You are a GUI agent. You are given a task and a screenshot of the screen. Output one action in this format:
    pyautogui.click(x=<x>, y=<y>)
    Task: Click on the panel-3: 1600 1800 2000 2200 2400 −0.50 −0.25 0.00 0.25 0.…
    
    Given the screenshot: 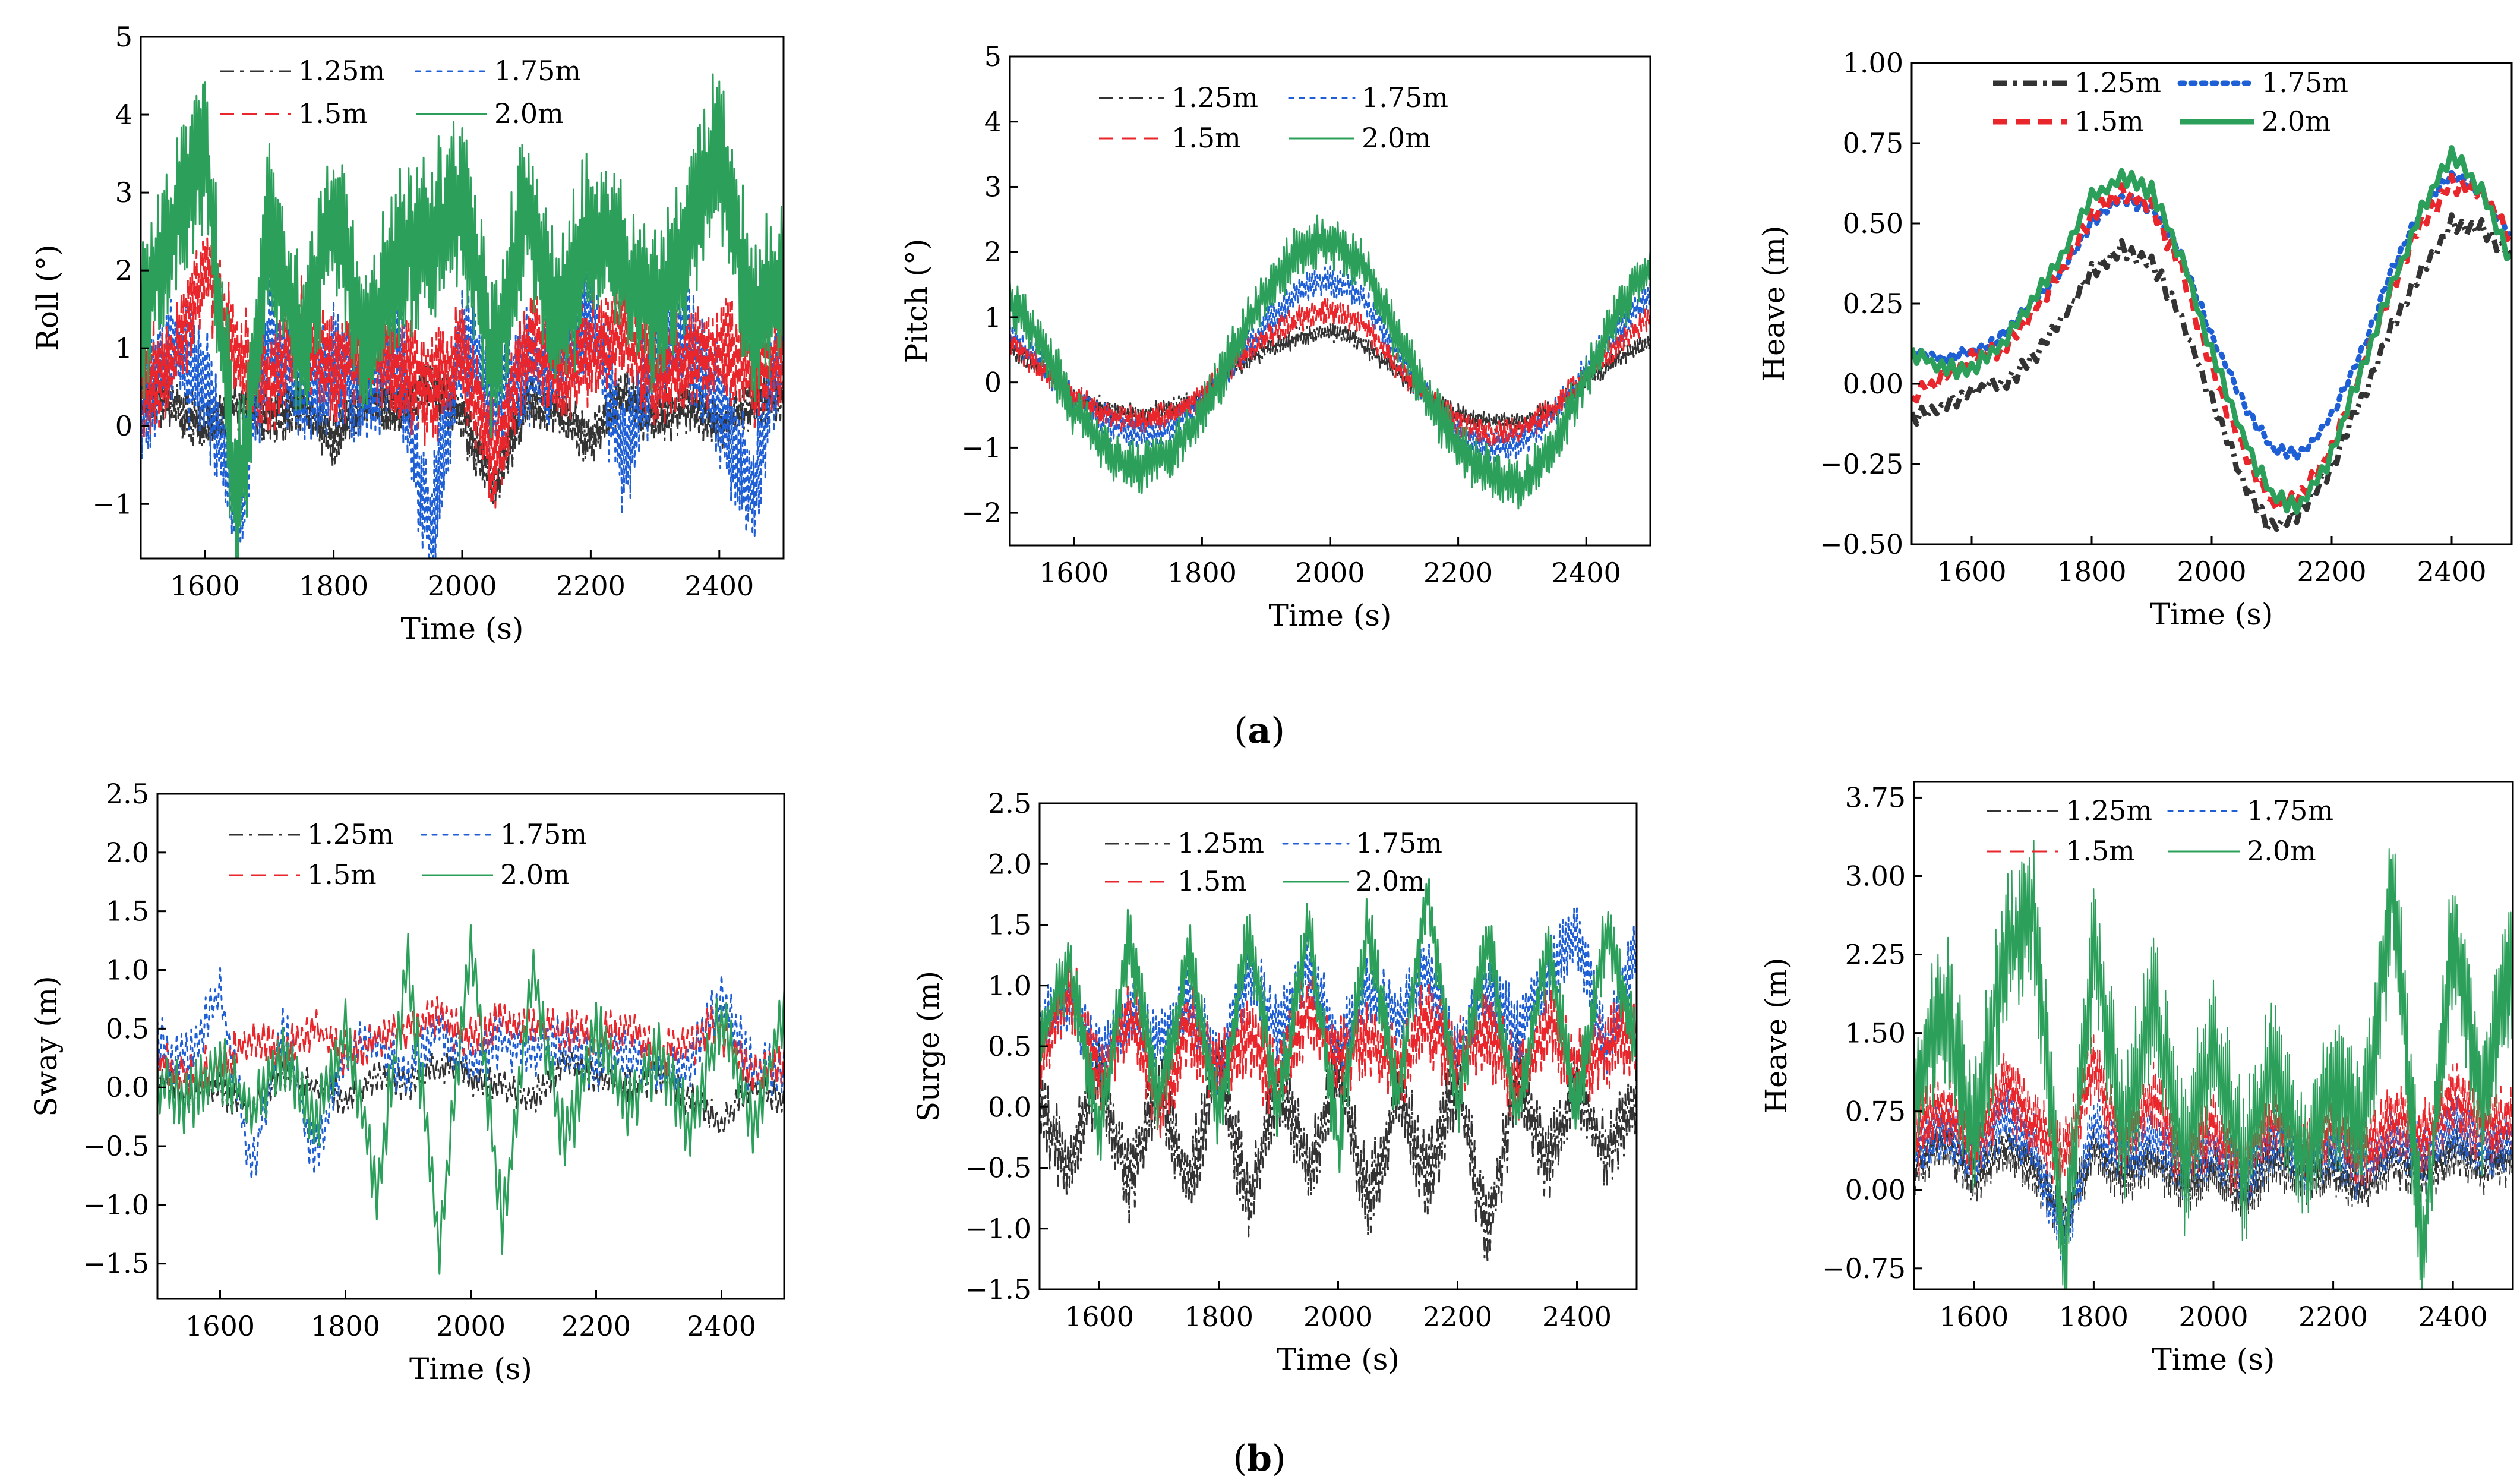 What is the action you would take?
    pyautogui.click(x=2135, y=339)
    